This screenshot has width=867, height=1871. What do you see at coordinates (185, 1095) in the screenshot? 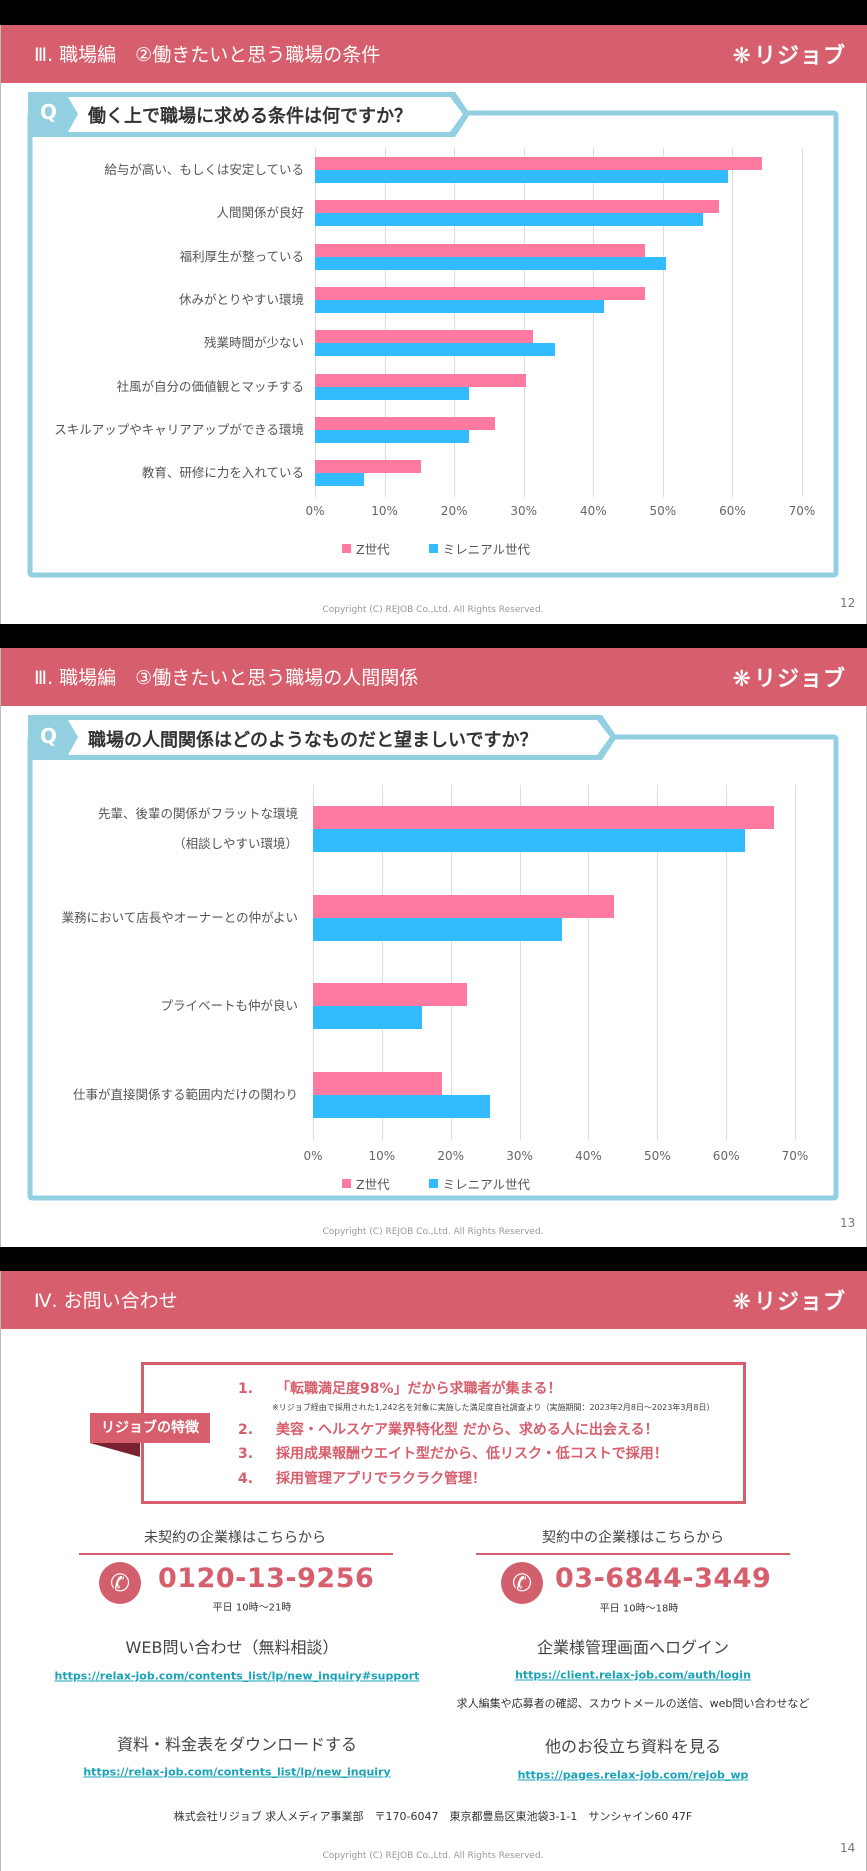
I see `category-label: 仕事が直接関係する範囲内だけの関わり` at bounding box center [185, 1095].